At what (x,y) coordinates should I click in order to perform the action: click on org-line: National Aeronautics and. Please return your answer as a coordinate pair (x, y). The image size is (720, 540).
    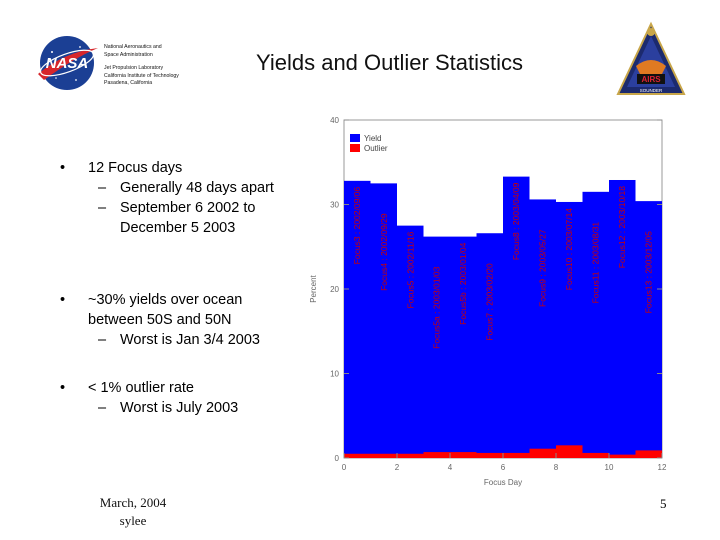
    Looking at the image, I should click on (133, 47).